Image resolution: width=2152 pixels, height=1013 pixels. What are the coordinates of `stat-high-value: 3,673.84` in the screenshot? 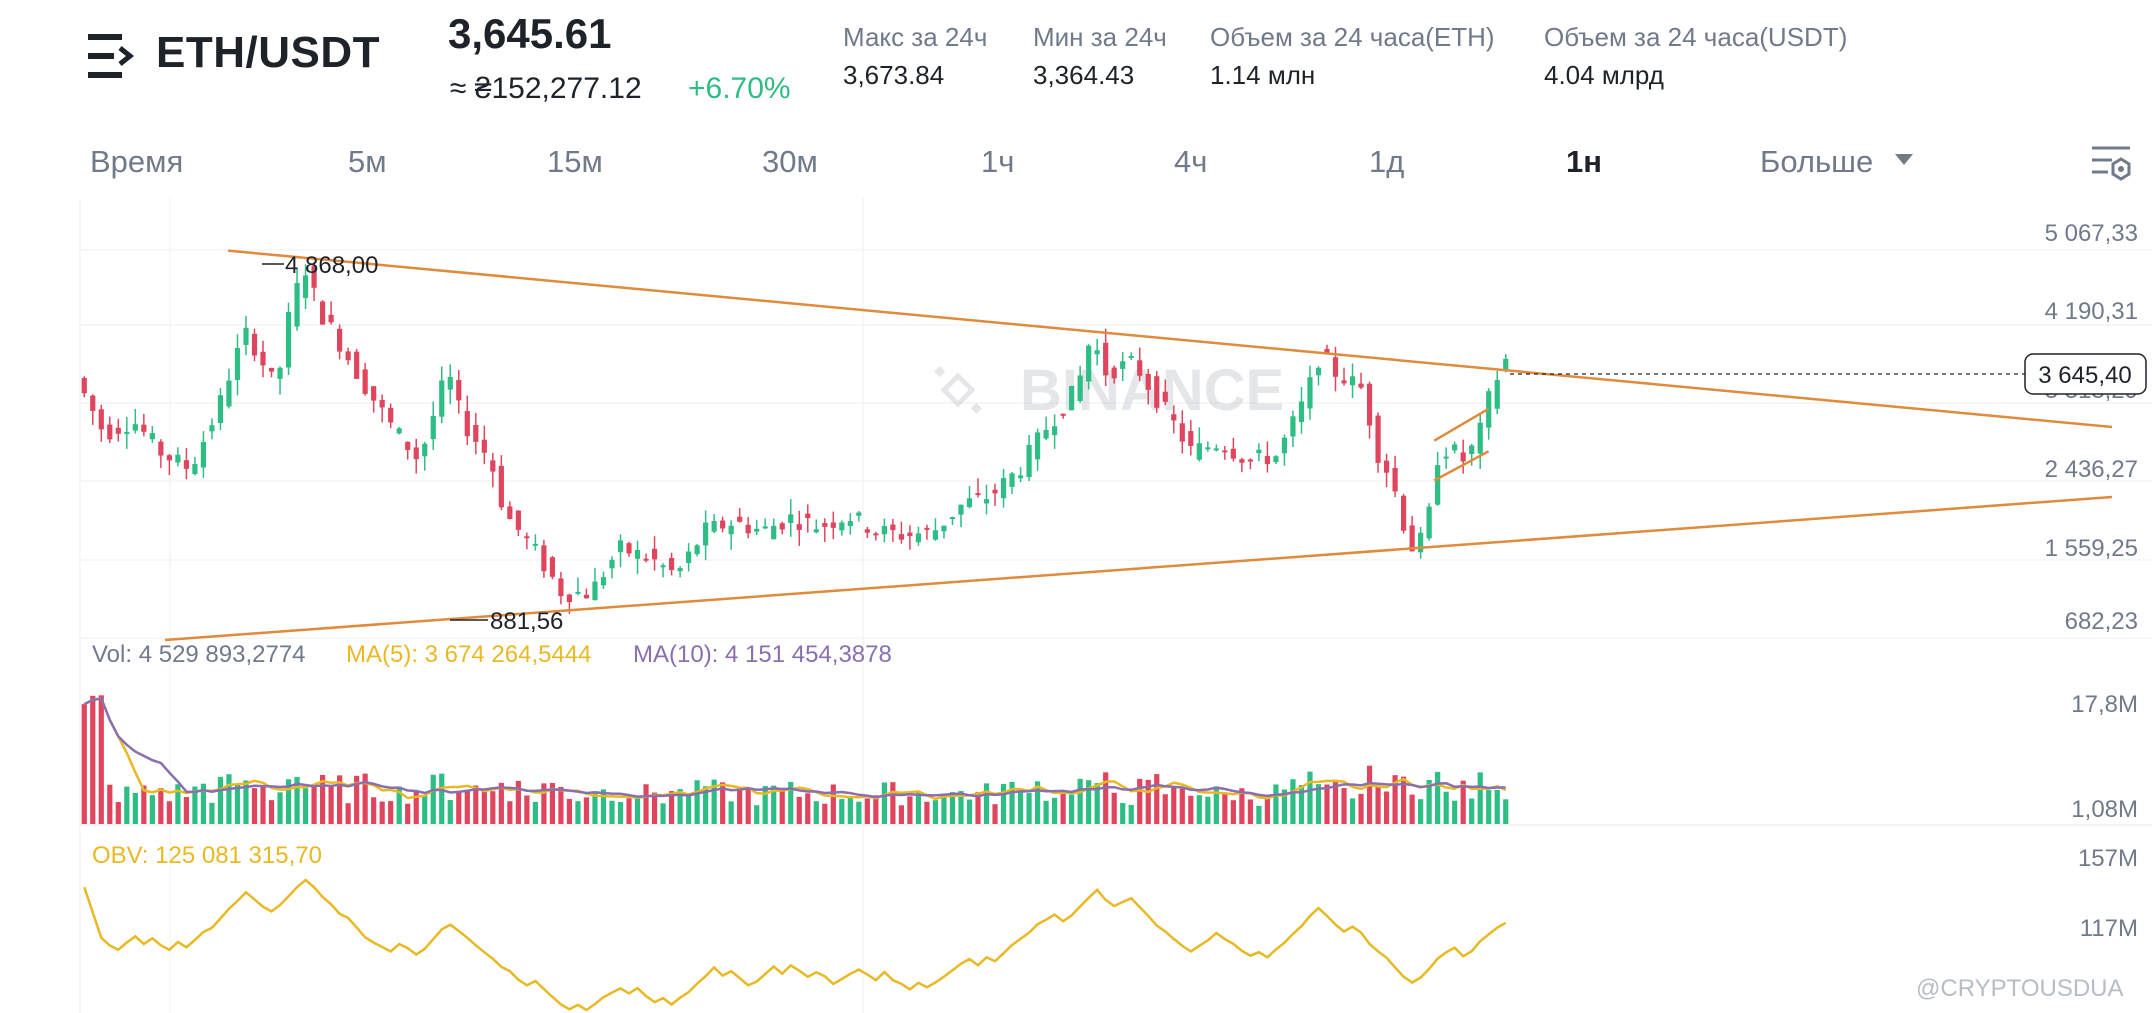 It's located at (894, 75).